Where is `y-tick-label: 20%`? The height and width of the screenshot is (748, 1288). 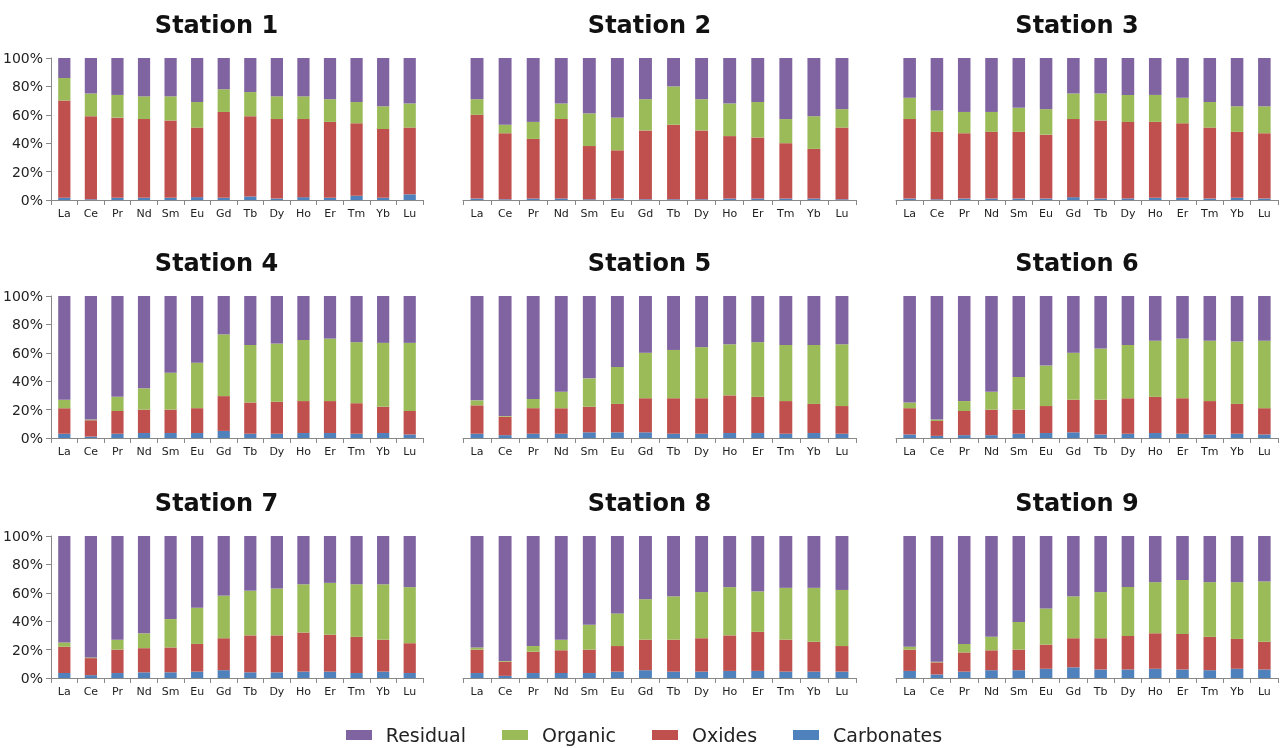 y-tick-label: 20% is located at coordinates (27, 409).